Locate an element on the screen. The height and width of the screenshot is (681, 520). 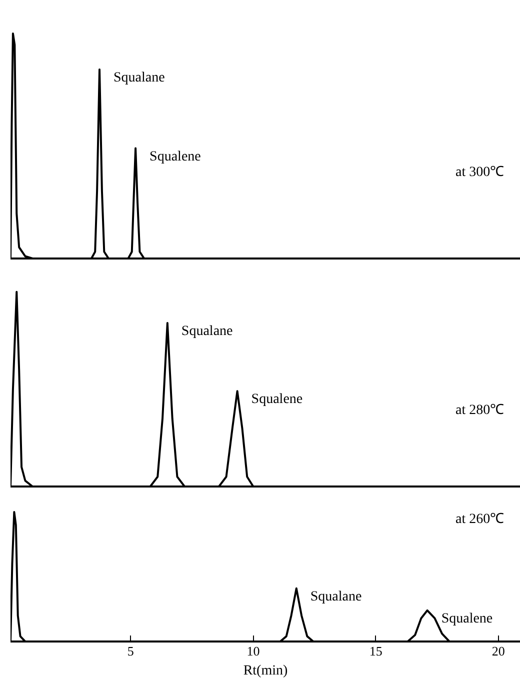
x-tick-label: 15 is located at coordinates (375, 651).